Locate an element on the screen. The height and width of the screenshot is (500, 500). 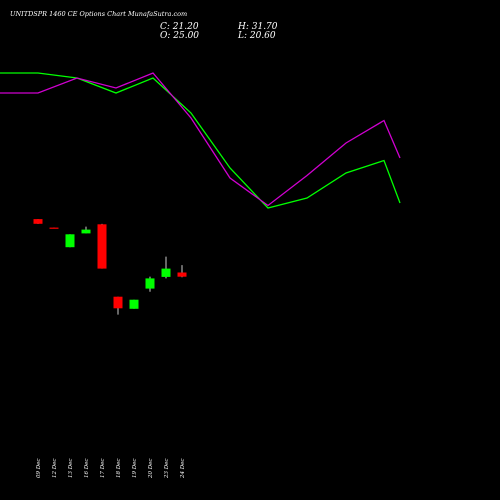
low-readout: L: 20.60 is located at coordinates (256, 36).